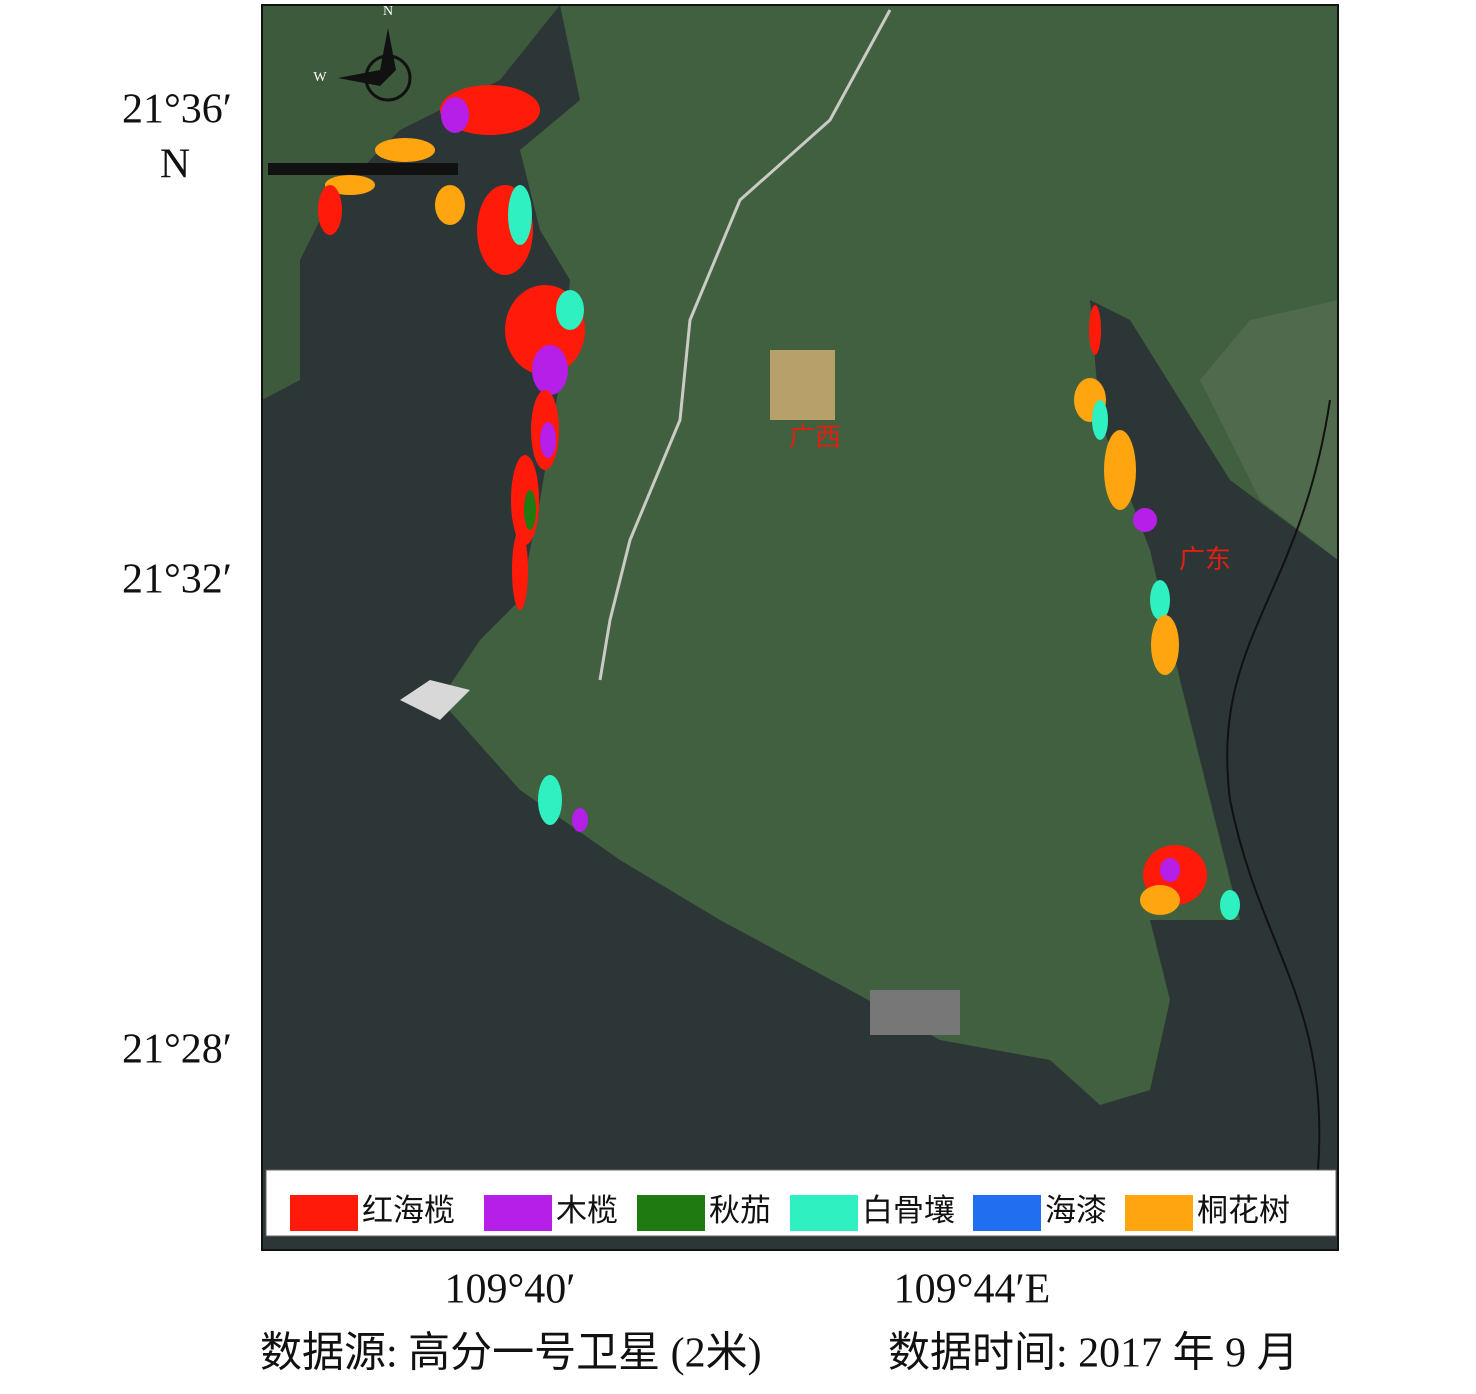 This screenshot has height=1394, width=1476. I want to click on caption-source: 数据源: 高分一号卫星 (2米), so click(511, 1354).